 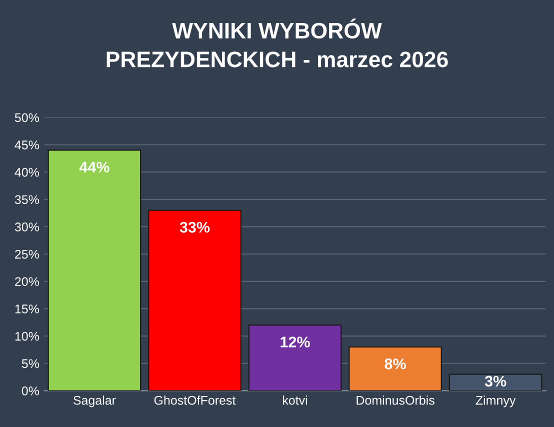 I want to click on y-tick-label: 20%, so click(x=27, y=281).